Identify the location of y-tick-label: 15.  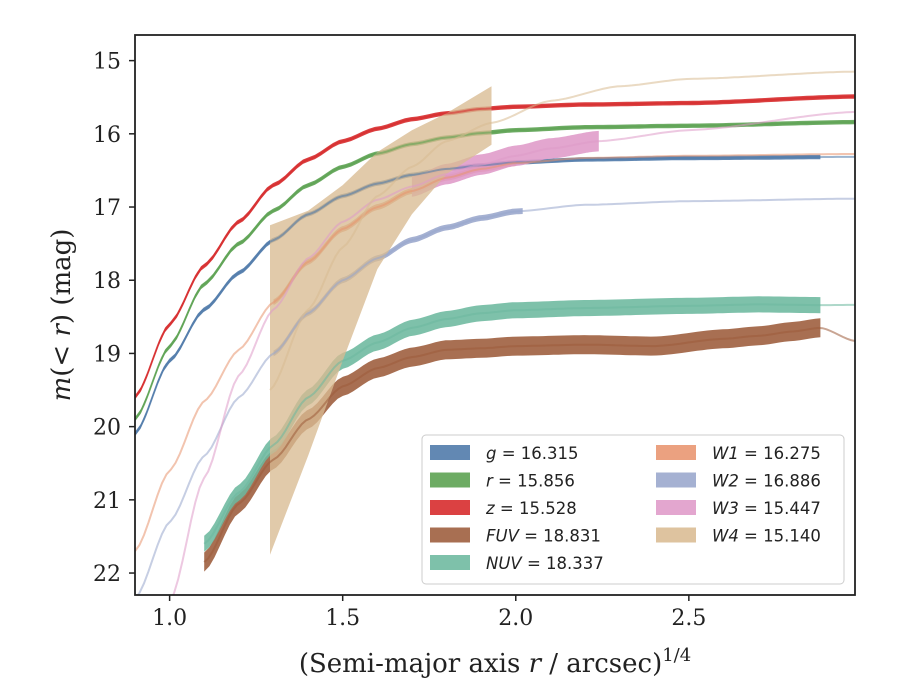
(107, 62).